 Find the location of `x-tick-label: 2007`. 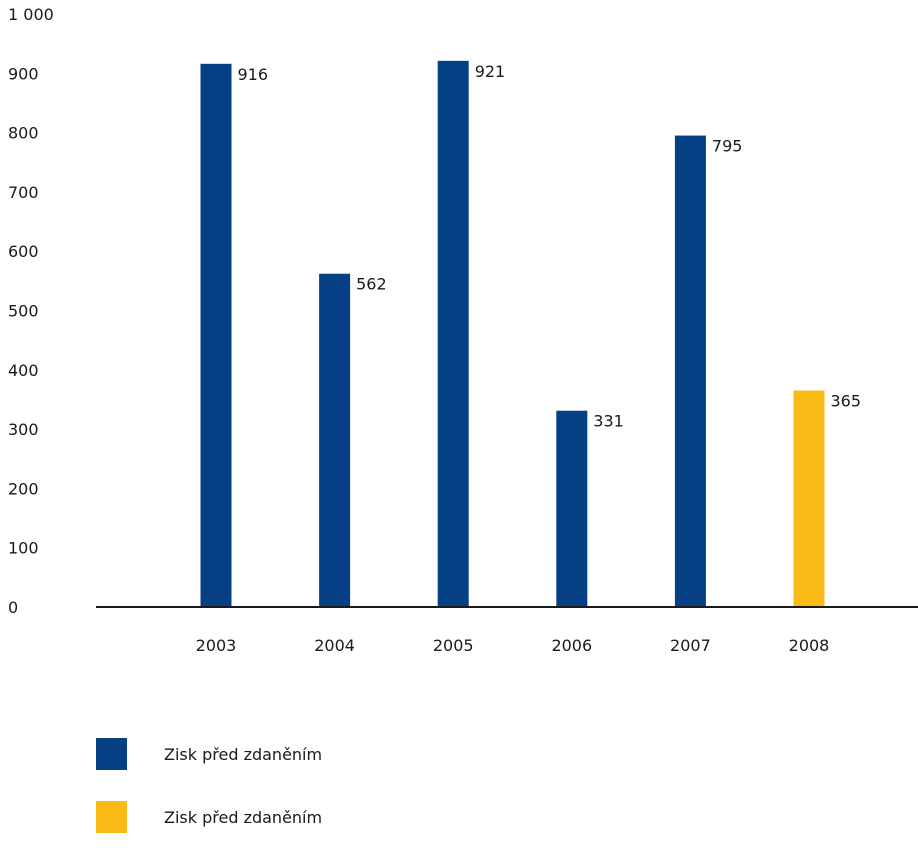

x-tick-label: 2007 is located at coordinates (690, 645).